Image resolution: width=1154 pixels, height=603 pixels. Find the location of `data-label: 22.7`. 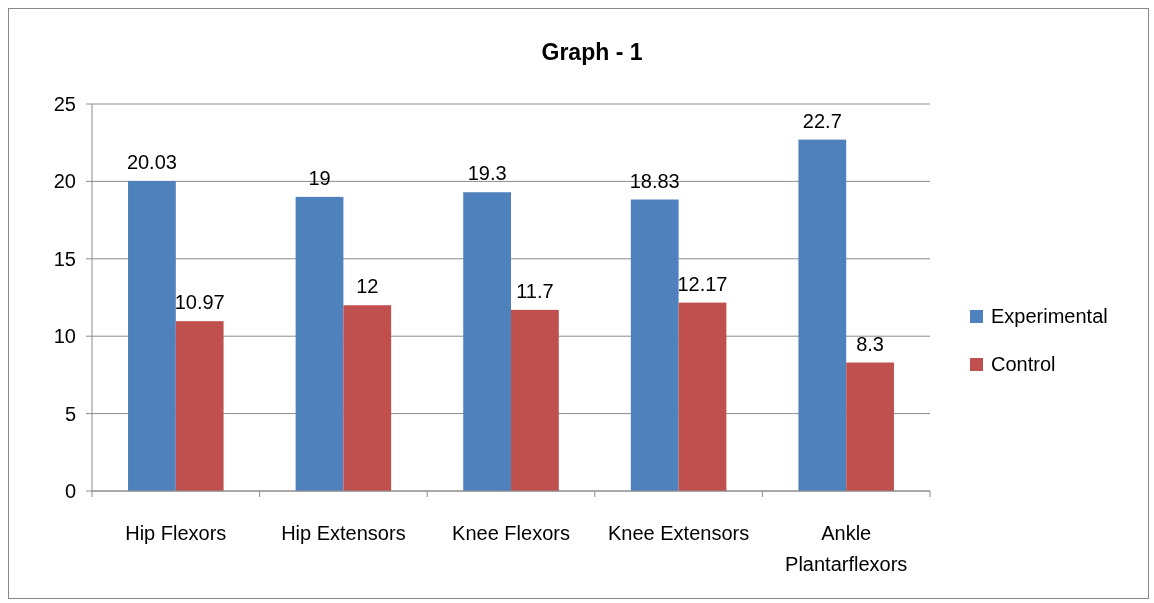

data-label: 22.7 is located at coordinates (822, 120).